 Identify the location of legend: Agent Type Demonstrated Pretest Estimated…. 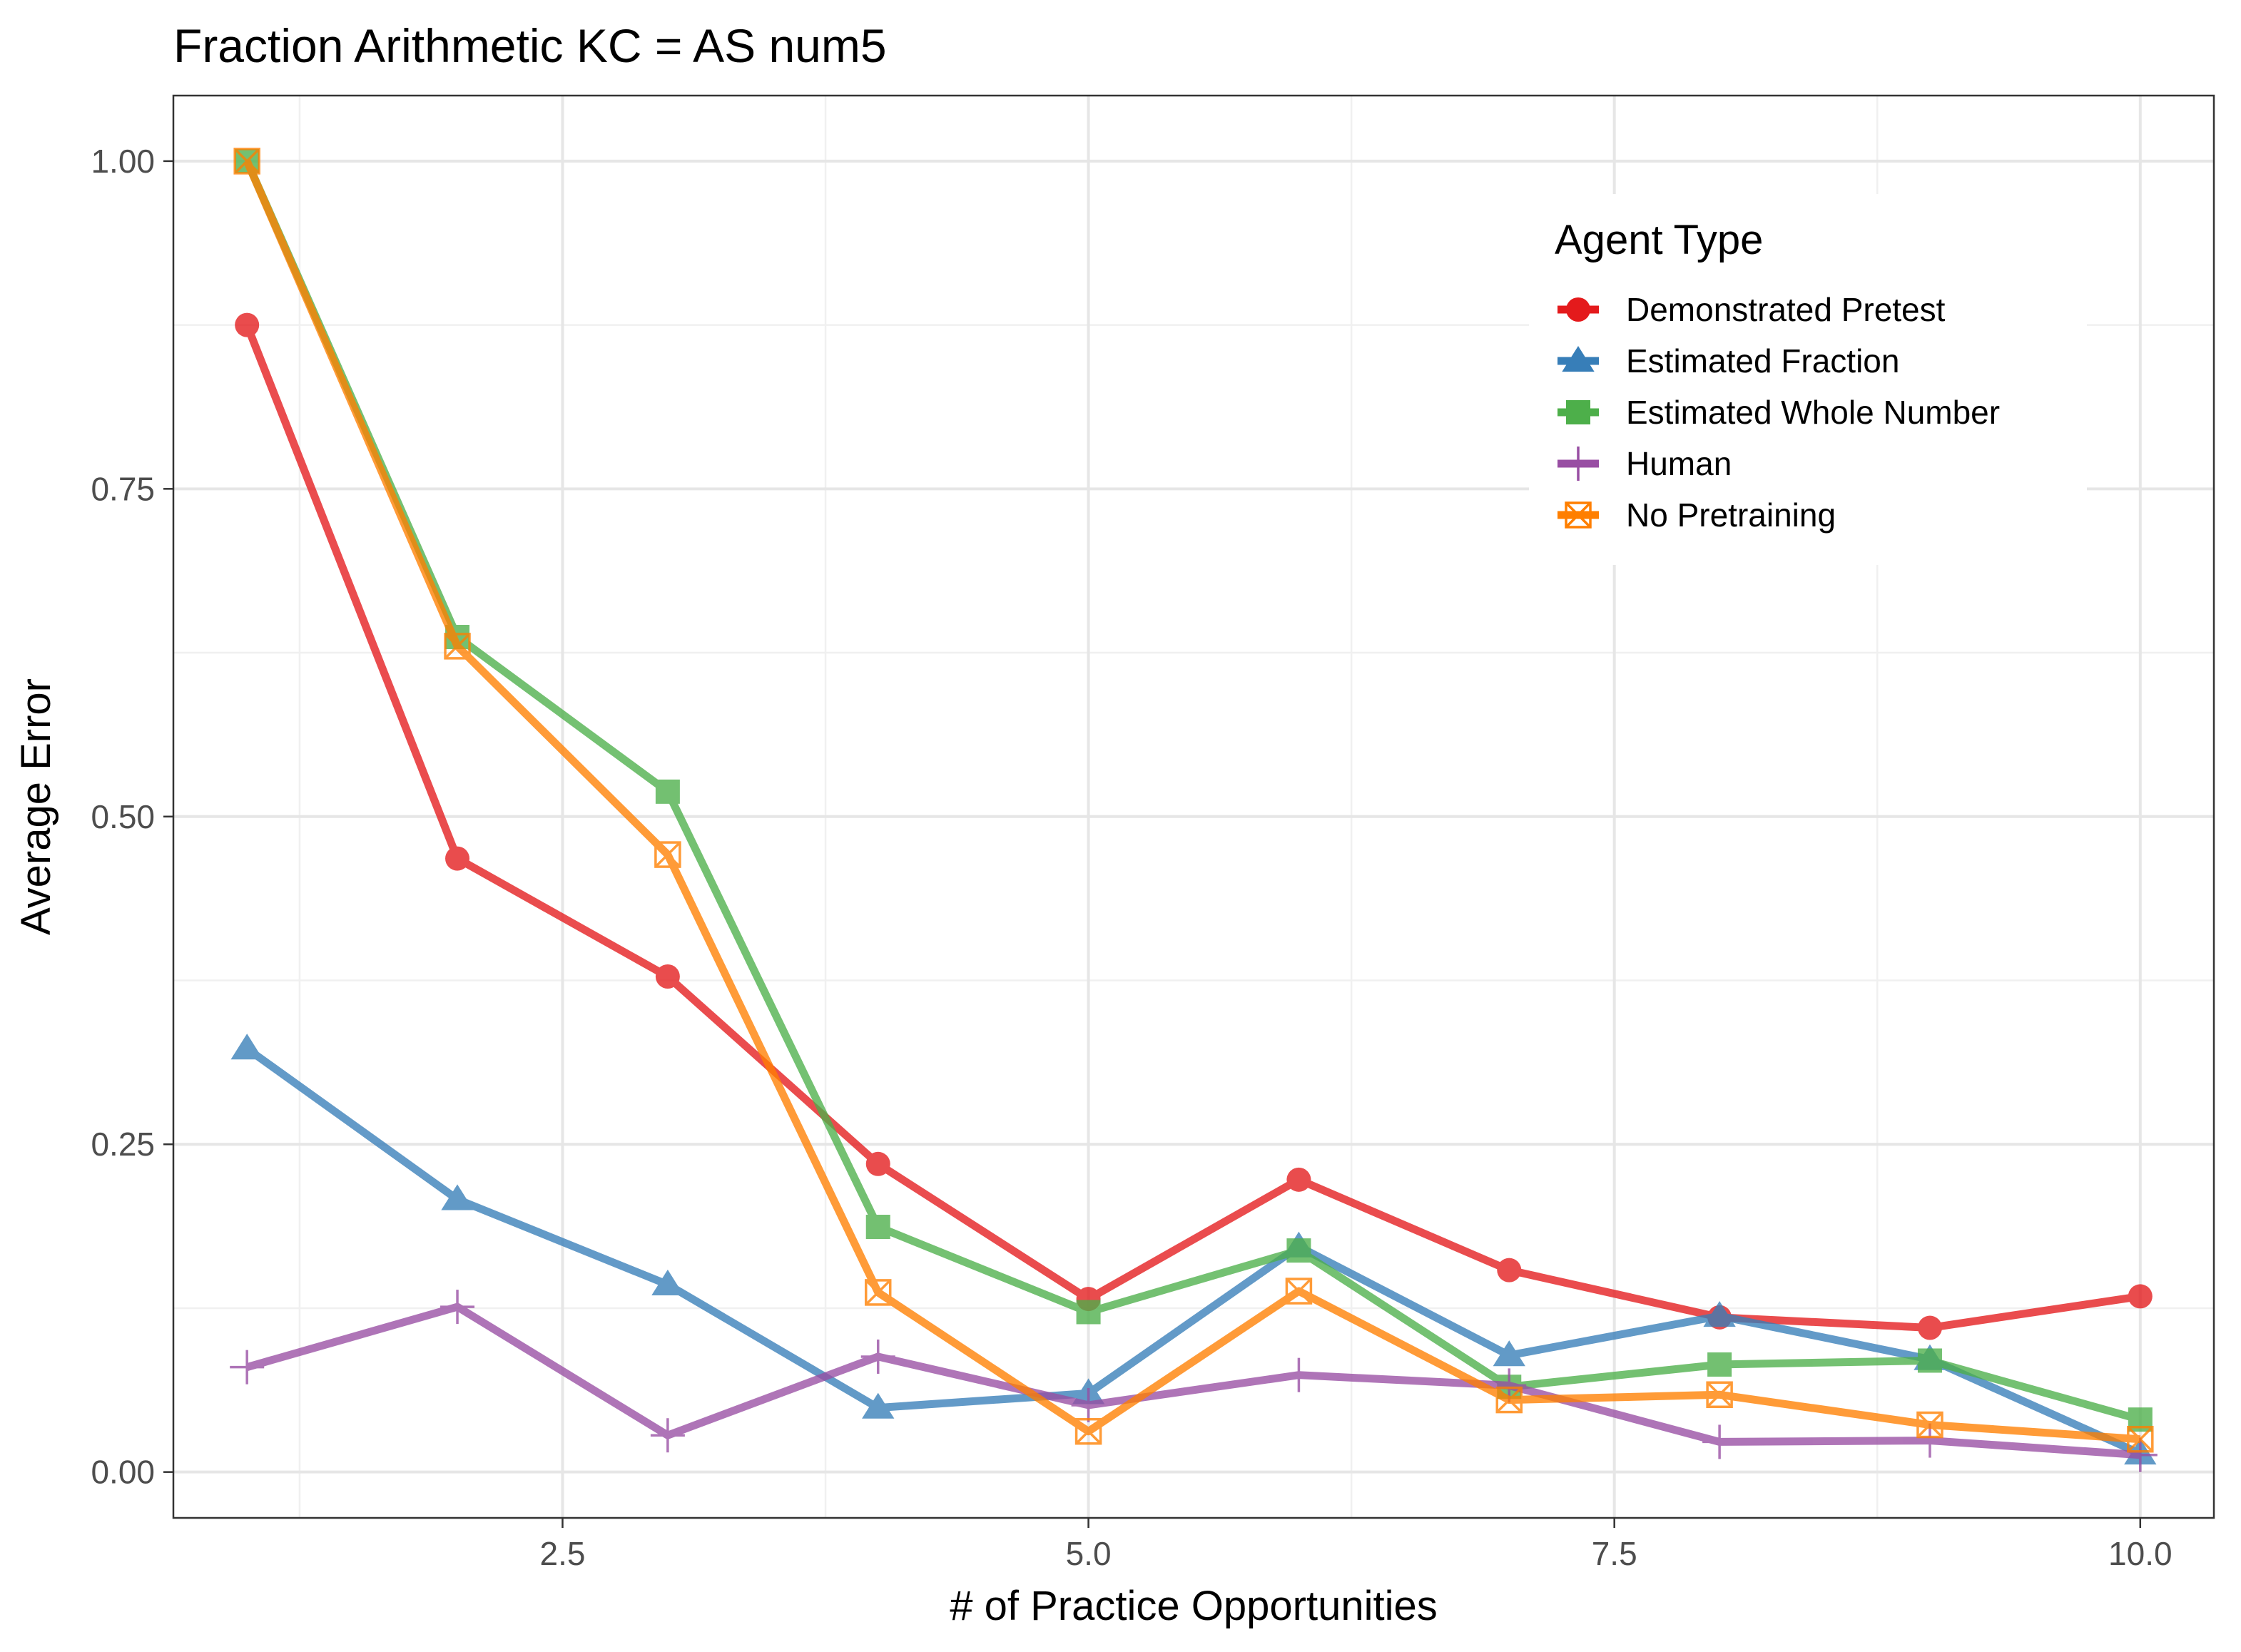
(1808, 379).